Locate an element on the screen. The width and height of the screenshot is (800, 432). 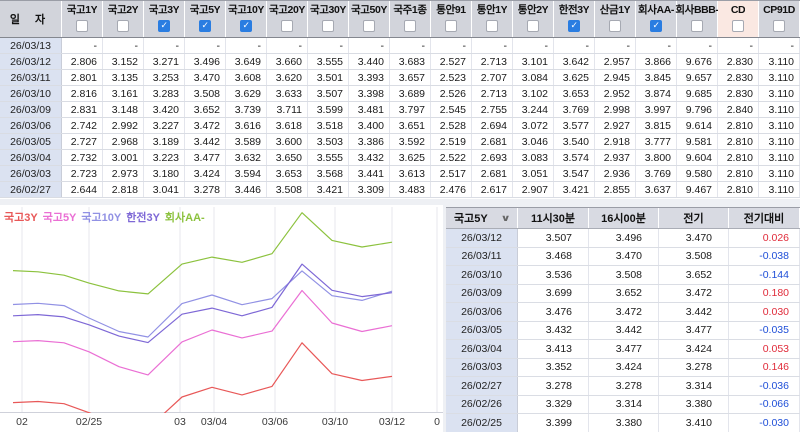
column-checkbox-통안2Y is located at coordinates (533, 26).